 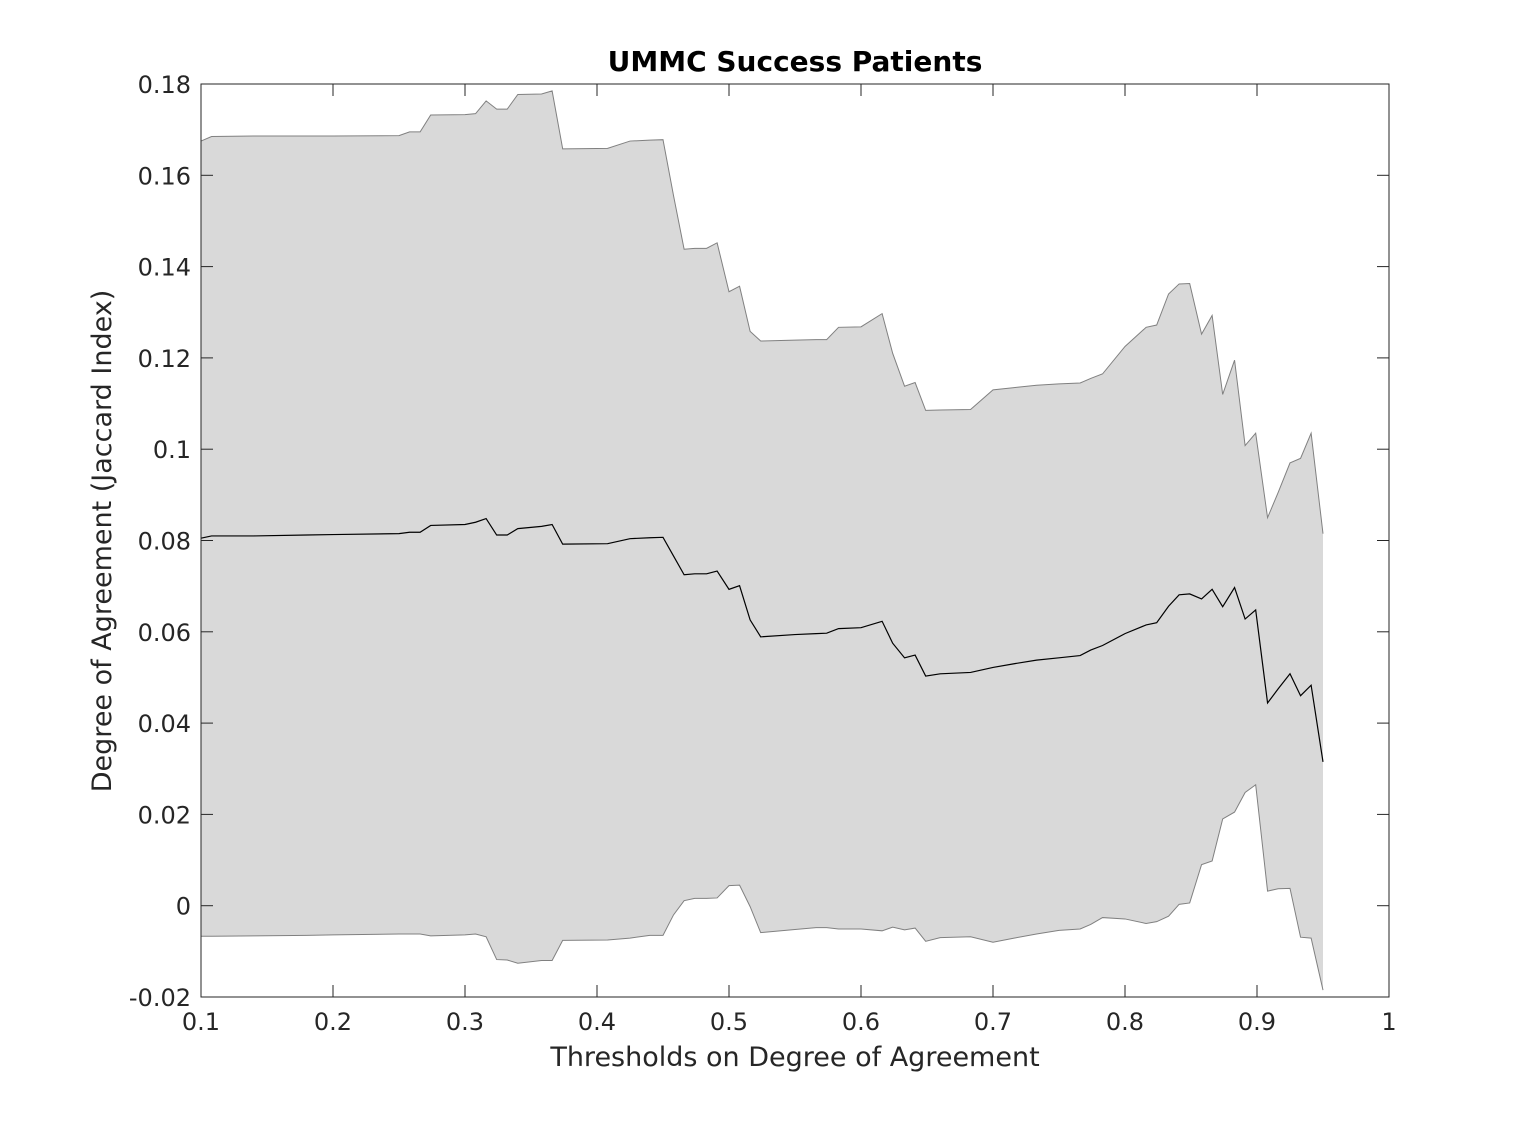 I want to click on y-tick-label: 0.1, so click(x=172, y=450).